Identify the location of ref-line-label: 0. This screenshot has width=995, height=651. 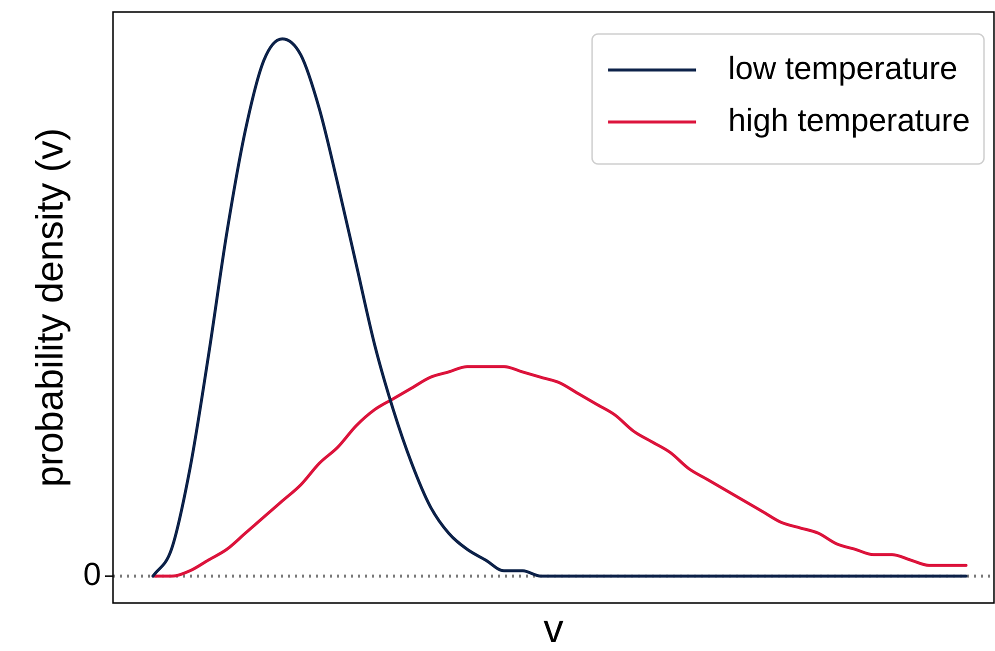
(92, 574).